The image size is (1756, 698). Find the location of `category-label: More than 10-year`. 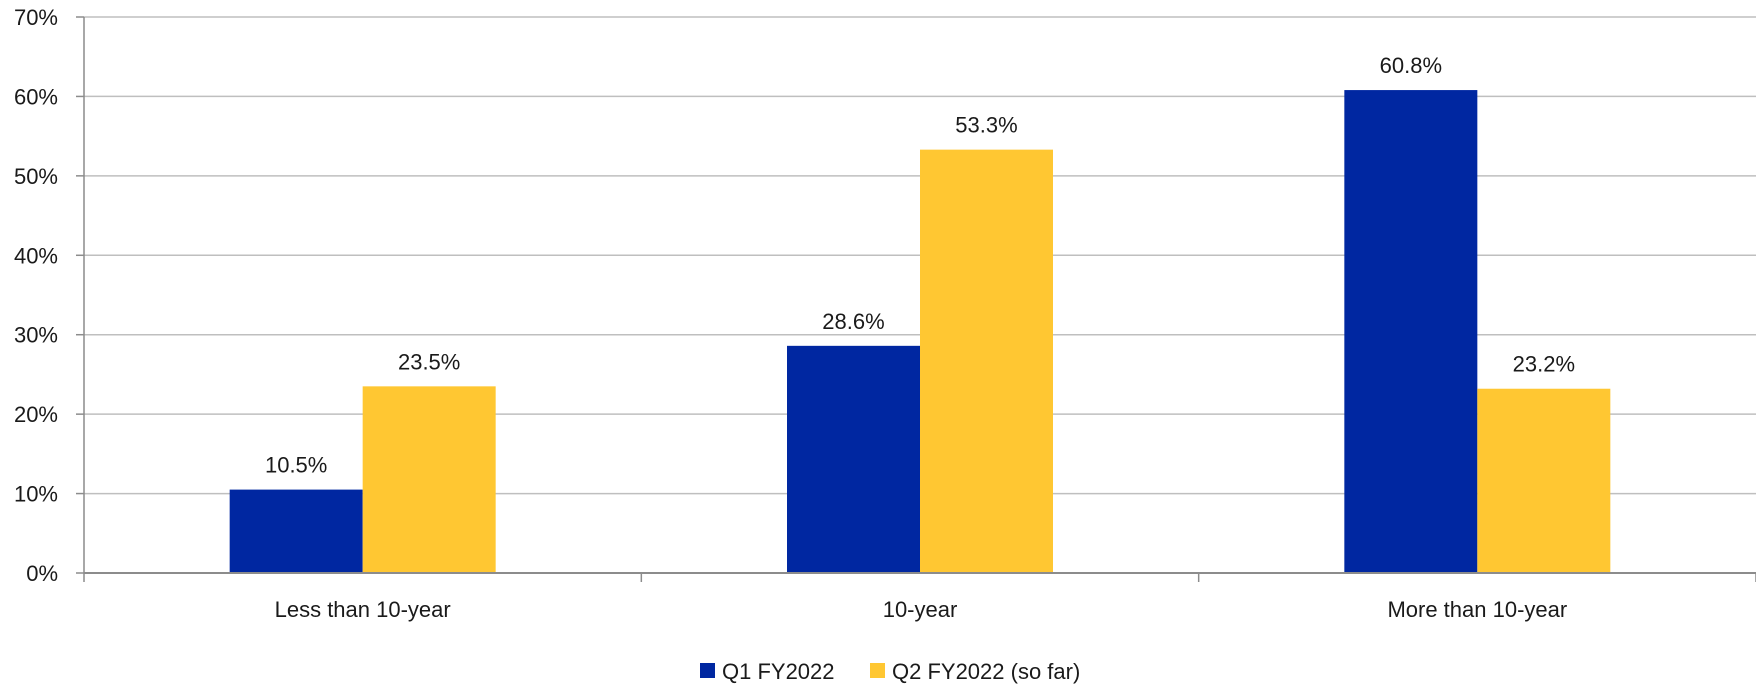

category-label: More than 10-year is located at coordinates (1477, 609).